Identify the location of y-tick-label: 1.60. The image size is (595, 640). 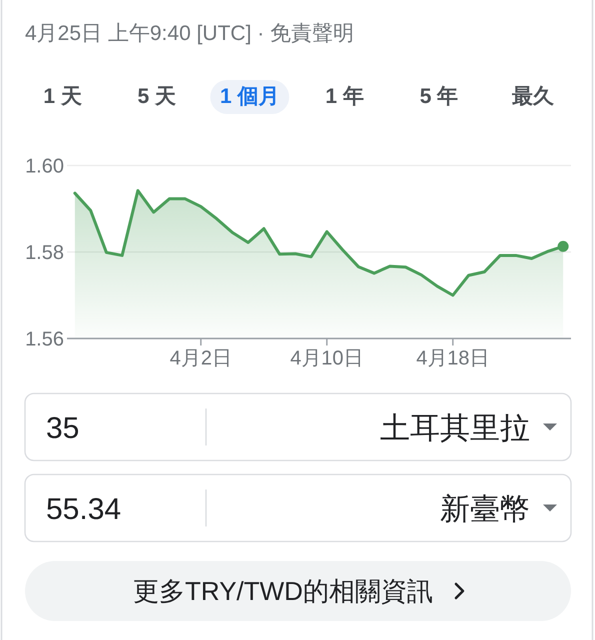
(44, 167).